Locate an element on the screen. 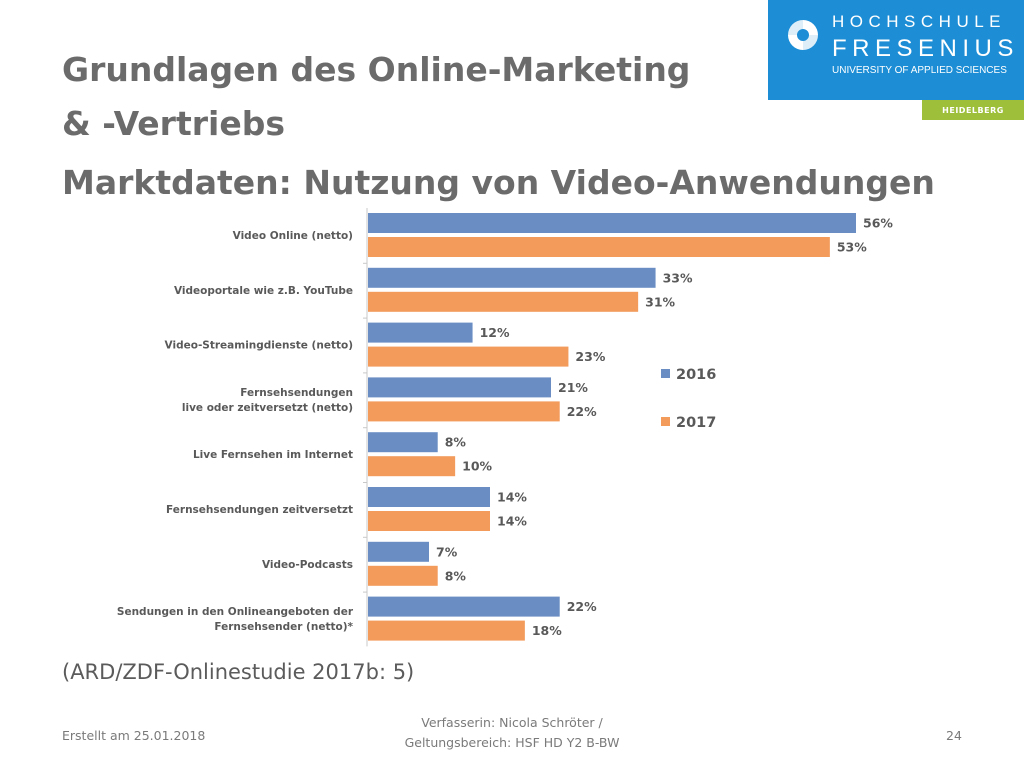  legend-swatch-2017 is located at coordinates (665, 421).